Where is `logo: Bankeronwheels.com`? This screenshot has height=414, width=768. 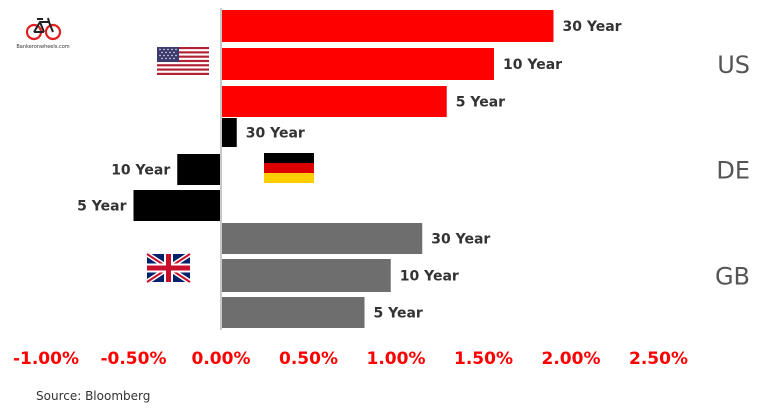
logo: Bankeronwheels.com is located at coordinates (43, 34).